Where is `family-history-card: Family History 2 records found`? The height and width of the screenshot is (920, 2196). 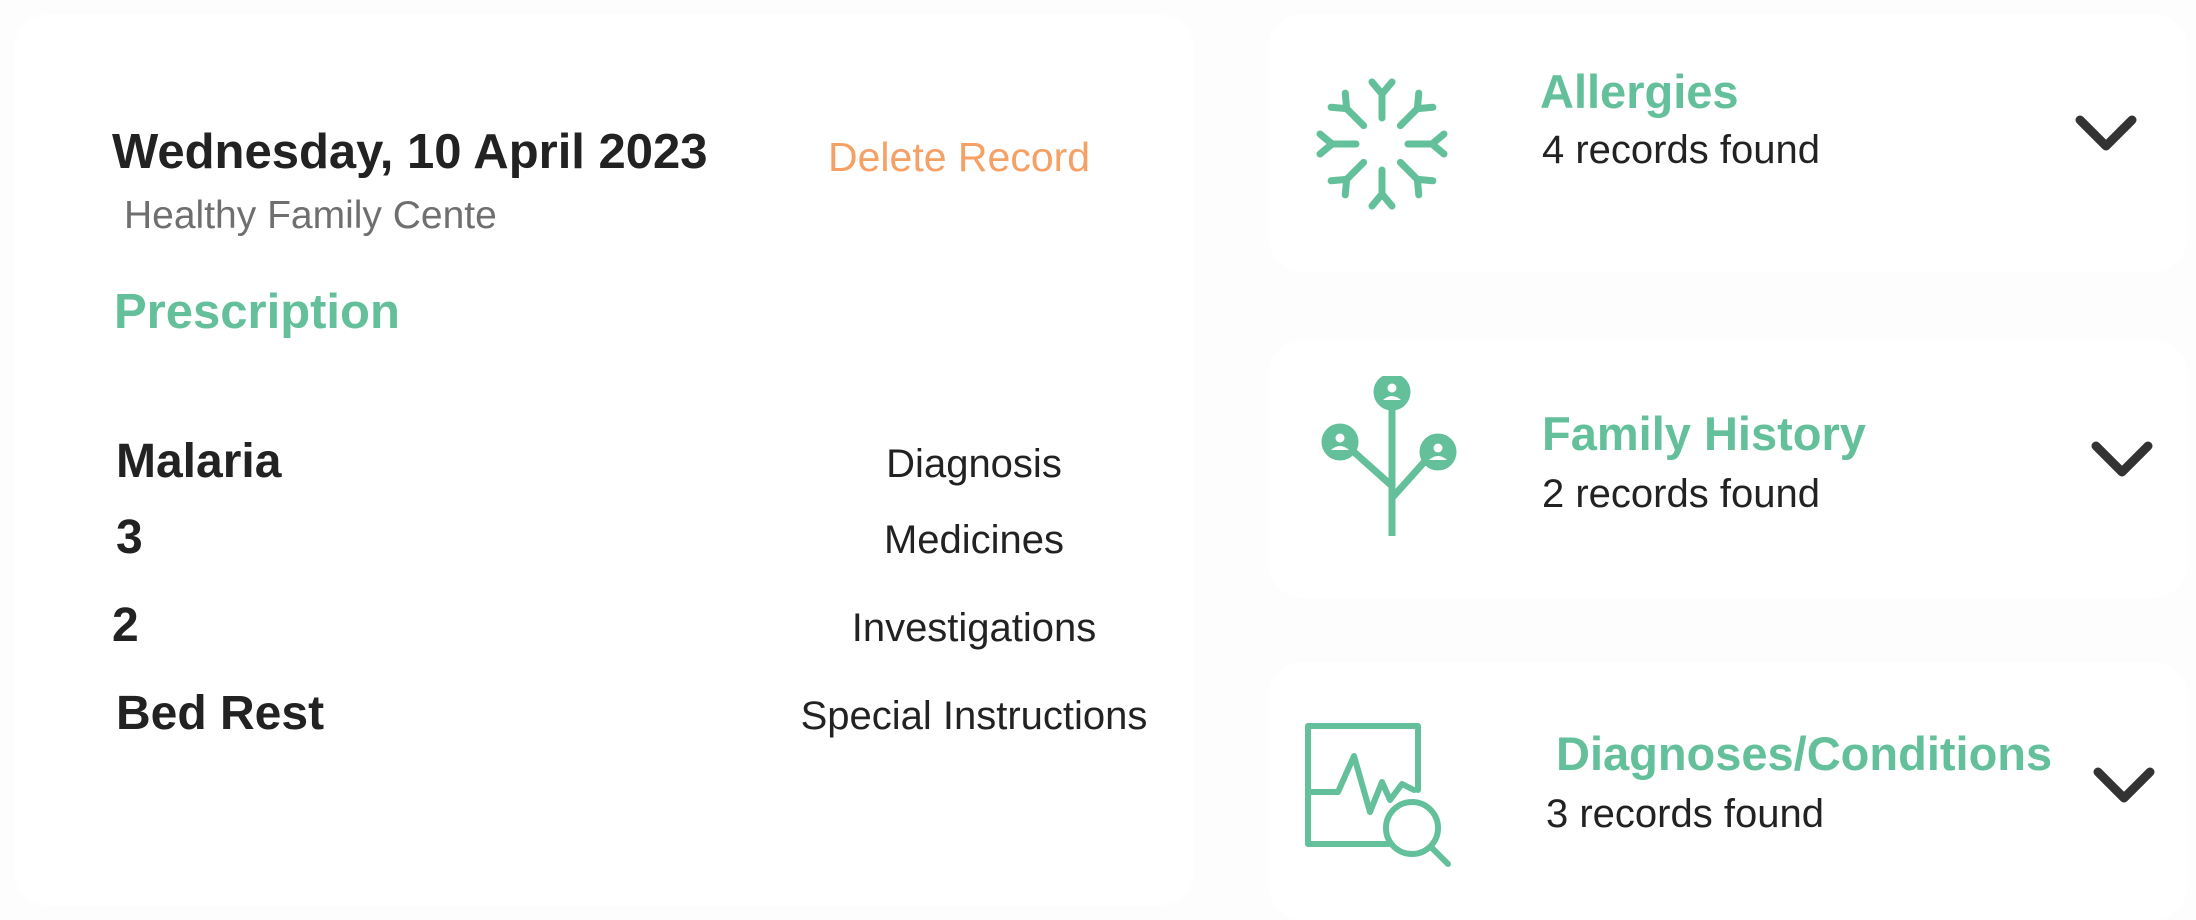 family-history-card: Family History 2 records found is located at coordinates (1728, 469).